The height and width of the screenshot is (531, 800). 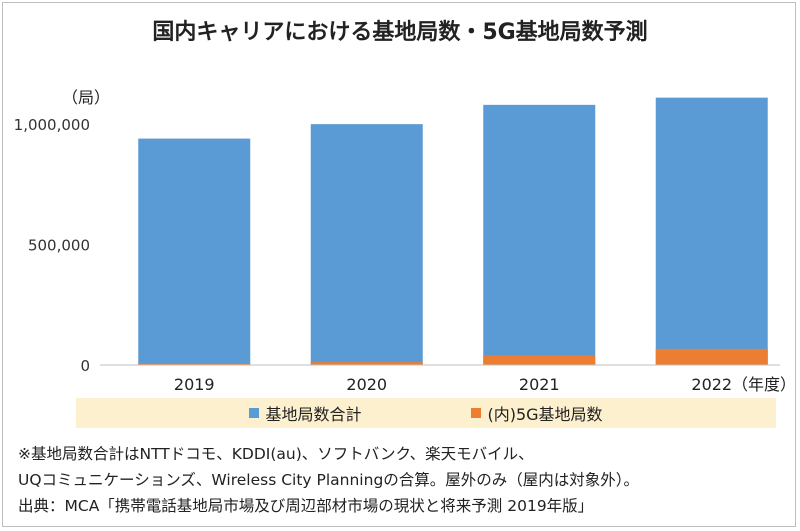 I want to click on bar-5g-2022, so click(x=711, y=356).